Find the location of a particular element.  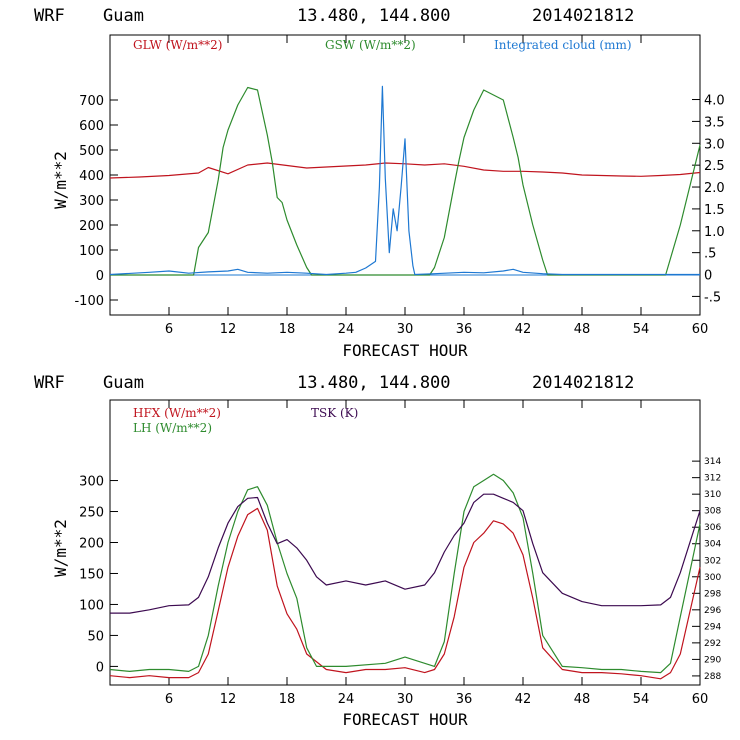

panel2-y2-tick-label: 292 is located at coordinates (712, 644).